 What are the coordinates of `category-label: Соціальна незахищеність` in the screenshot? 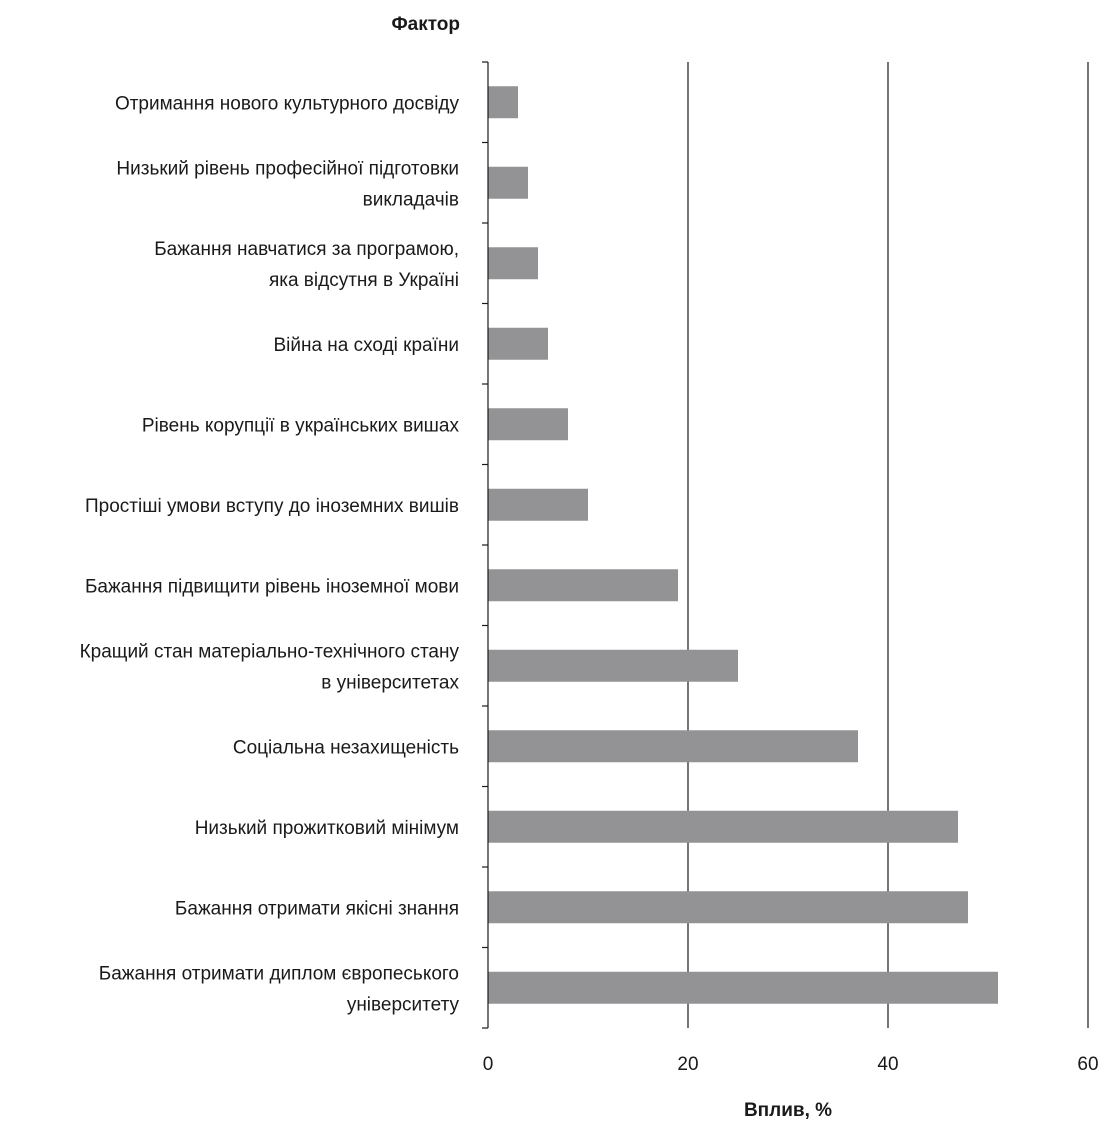 It's located at (346, 747).